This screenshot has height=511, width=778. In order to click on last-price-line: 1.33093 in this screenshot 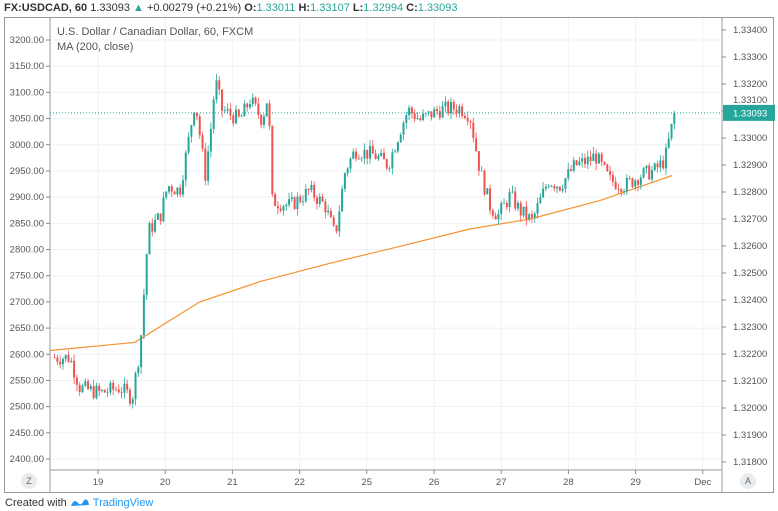, I will do `click(412, 112)`.